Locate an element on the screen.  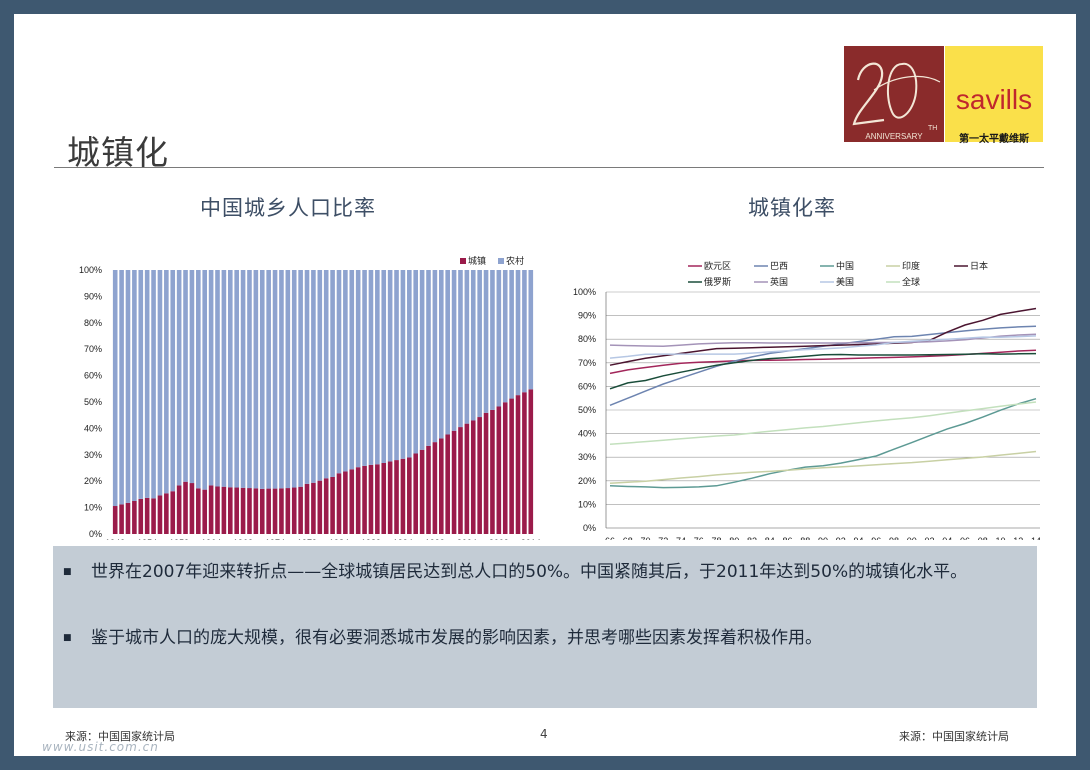
x-tick-label: 96 is located at coordinates (876, 538).